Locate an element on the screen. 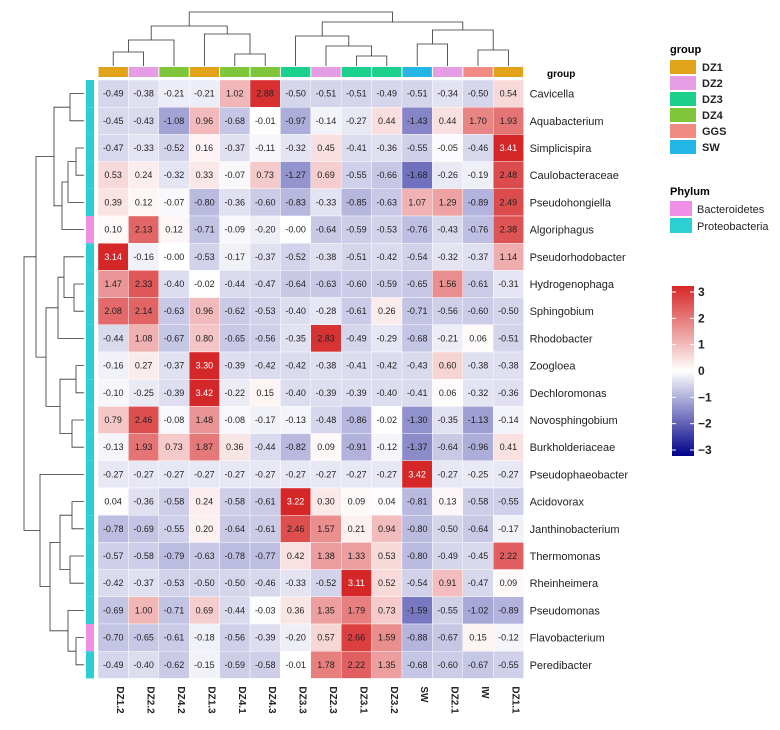 The width and height of the screenshot is (780, 730). cell-value-label: -0.56 is located at coordinates (235, 638).